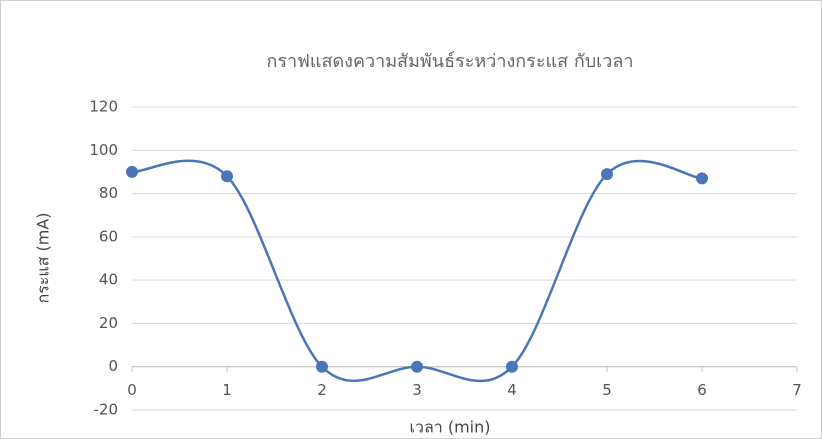  What do you see at coordinates (797, 390) in the screenshot?
I see `x-tick-label: 7` at bounding box center [797, 390].